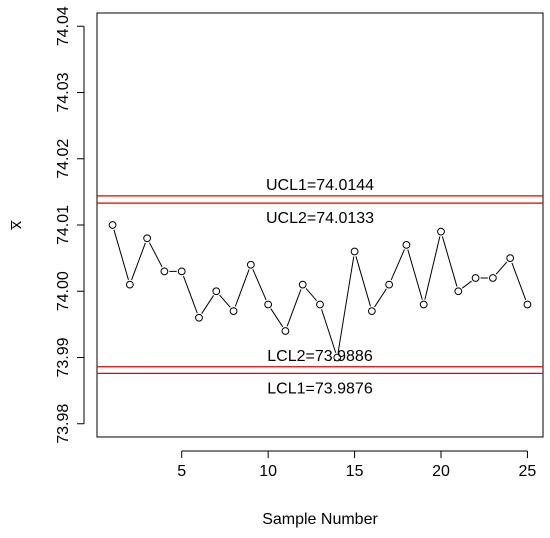 The image size is (550, 538). What do you see at coordinates (63, 225) in the screenshot?
I see `y-tick-label: 74.01` at bounding box center [63, 225].